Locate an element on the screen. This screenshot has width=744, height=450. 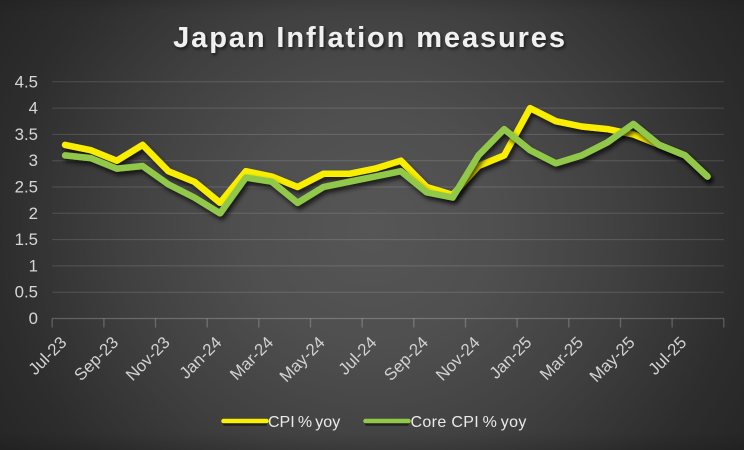
svg-text: 3.5 is located at coordinates (26, 134).